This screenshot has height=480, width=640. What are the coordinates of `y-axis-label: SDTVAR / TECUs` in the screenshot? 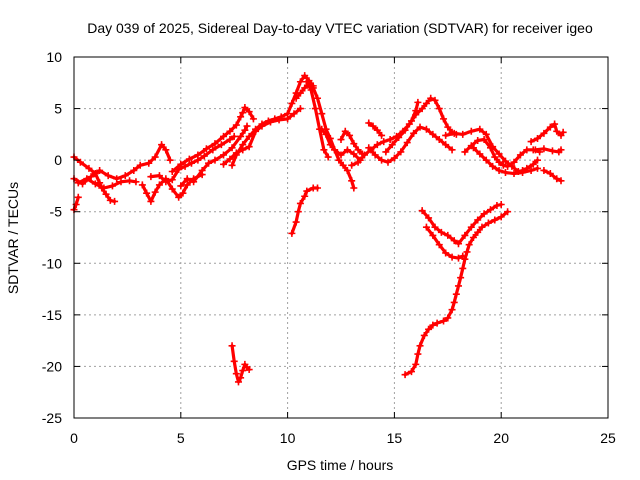 It's located at (13, 238).